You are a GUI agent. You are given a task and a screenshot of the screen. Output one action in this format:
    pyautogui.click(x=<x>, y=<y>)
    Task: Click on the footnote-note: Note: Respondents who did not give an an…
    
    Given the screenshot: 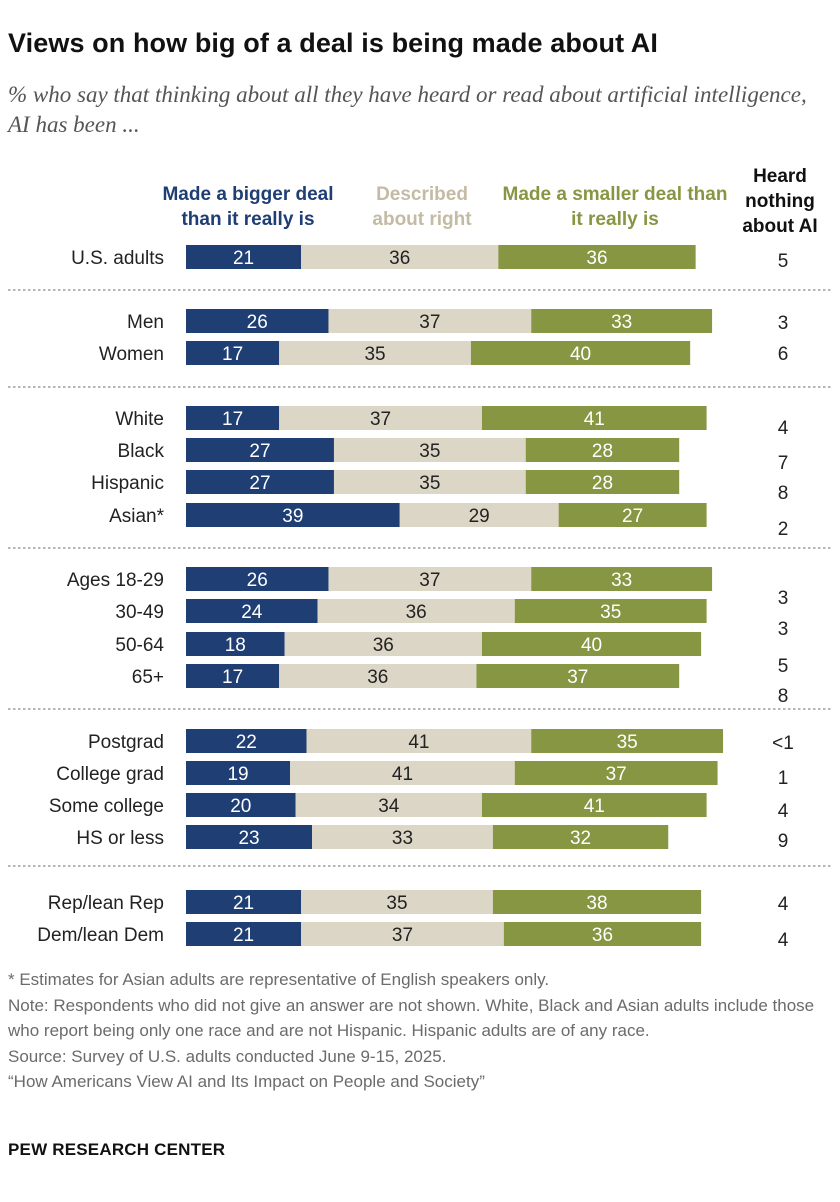 What is the action you would take?
    pyautogui.click(x=411, y=1018)
    